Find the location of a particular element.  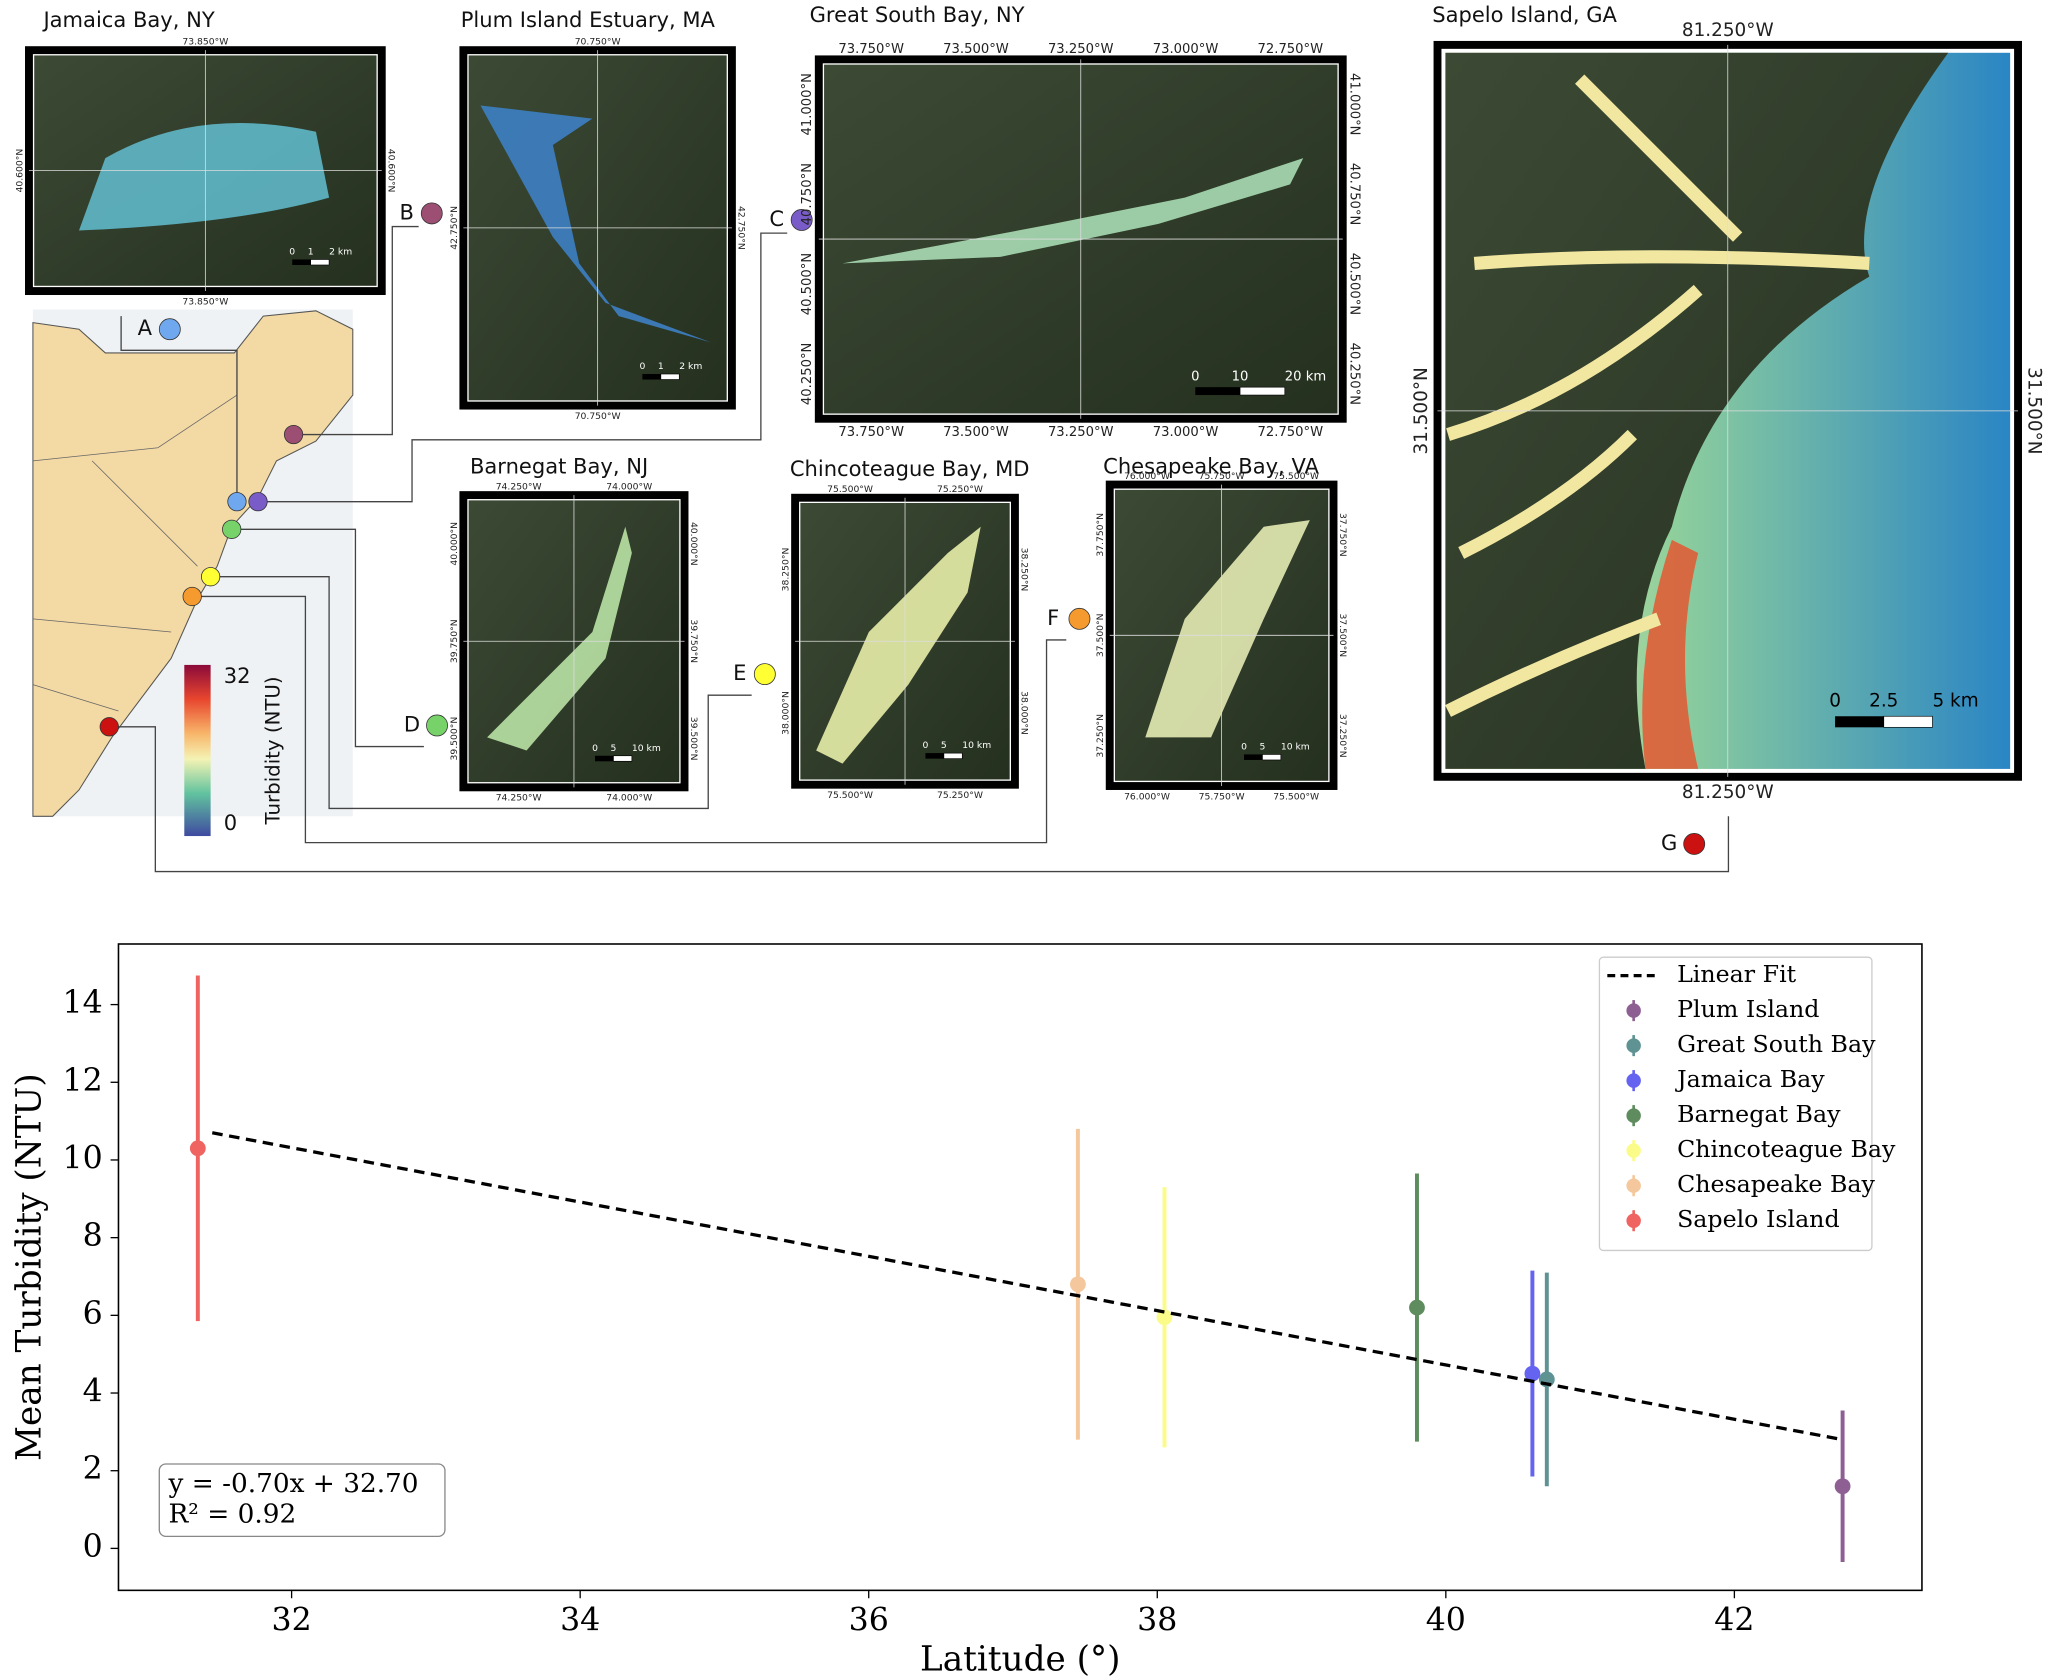

lat-label: 39.500°N is located at coordinates (693, 739).